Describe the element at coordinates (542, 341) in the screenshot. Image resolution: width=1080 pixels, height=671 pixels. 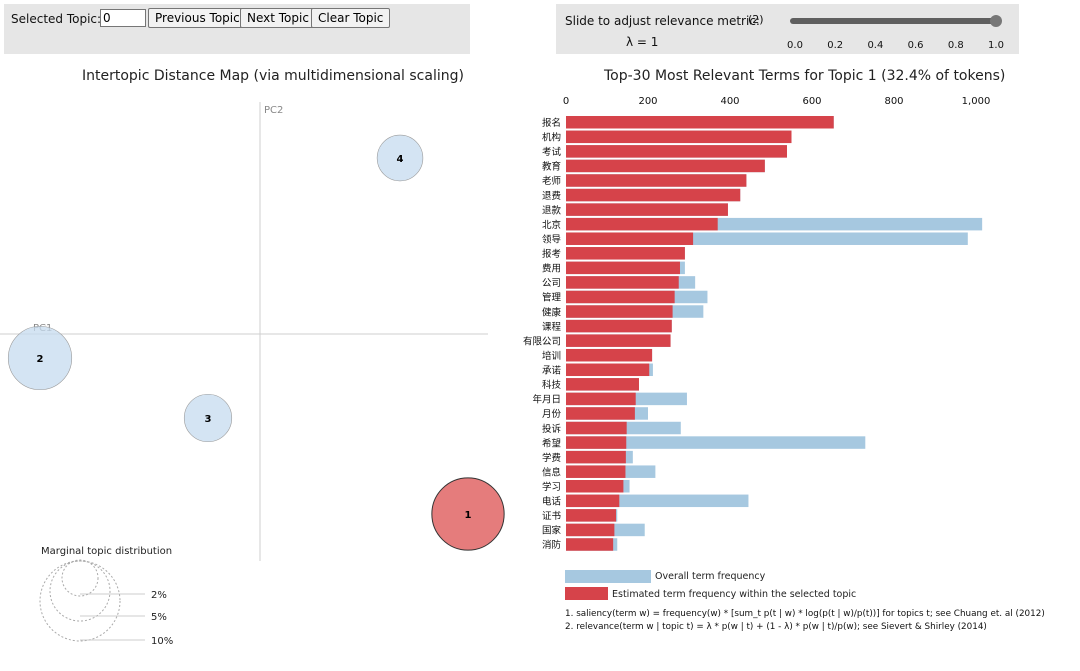
I see `term-label: 有限公司` at that location.